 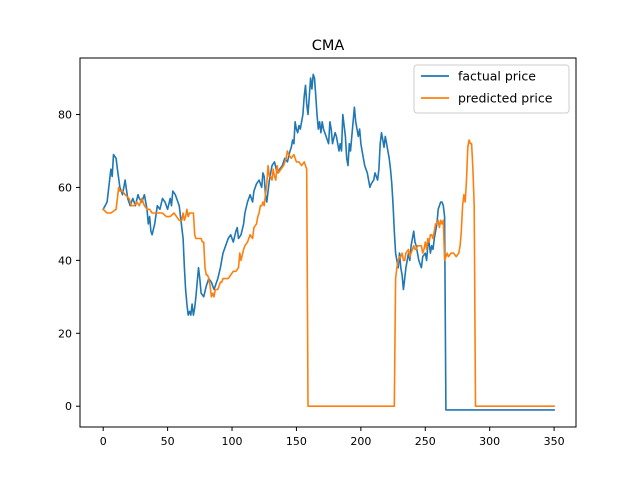 What do you see at coordinates (168, 441) in the screenshot?
I see `x-tick-label-1: 50` at bounding box center [168, 441].